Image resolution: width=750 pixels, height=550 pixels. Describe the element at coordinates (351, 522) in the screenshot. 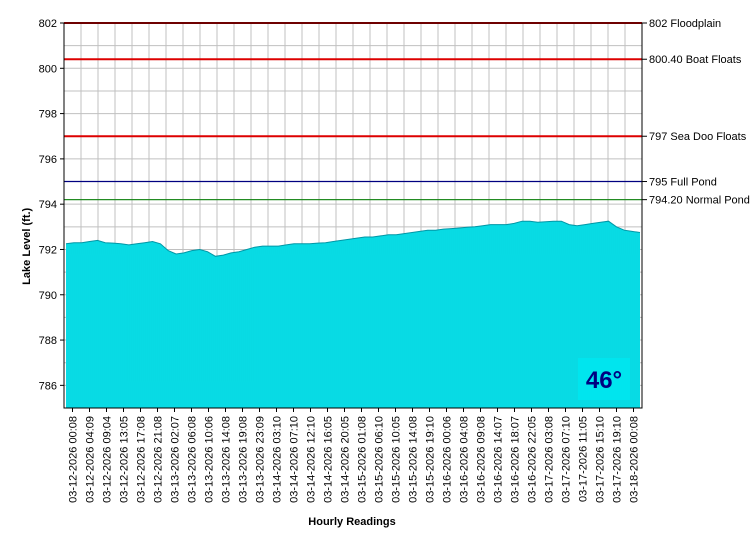

I see `x-axis-title: Hourly Readings` at that location.